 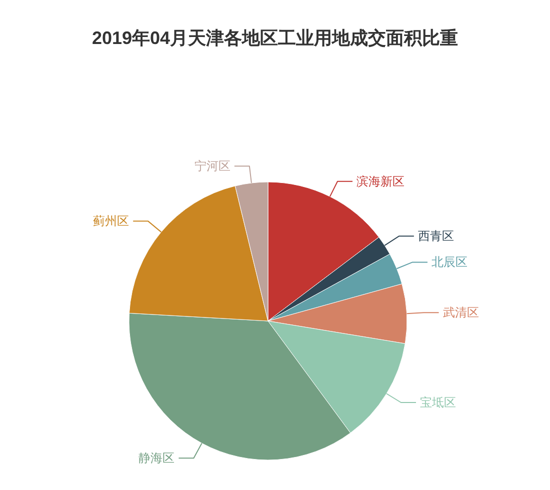 What do you see at coordinates (275, 38) in the screenshot?
I see `title: 2019年04月天津各地区工业用地成交面积比重` at bounding box center [275, 38].